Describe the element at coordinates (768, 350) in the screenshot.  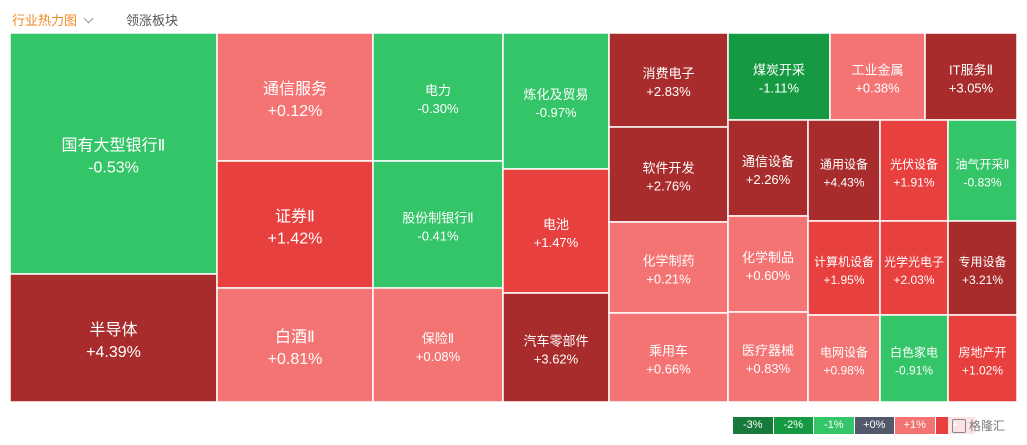
I see `cell-name-label: 医疗器械` at that location.